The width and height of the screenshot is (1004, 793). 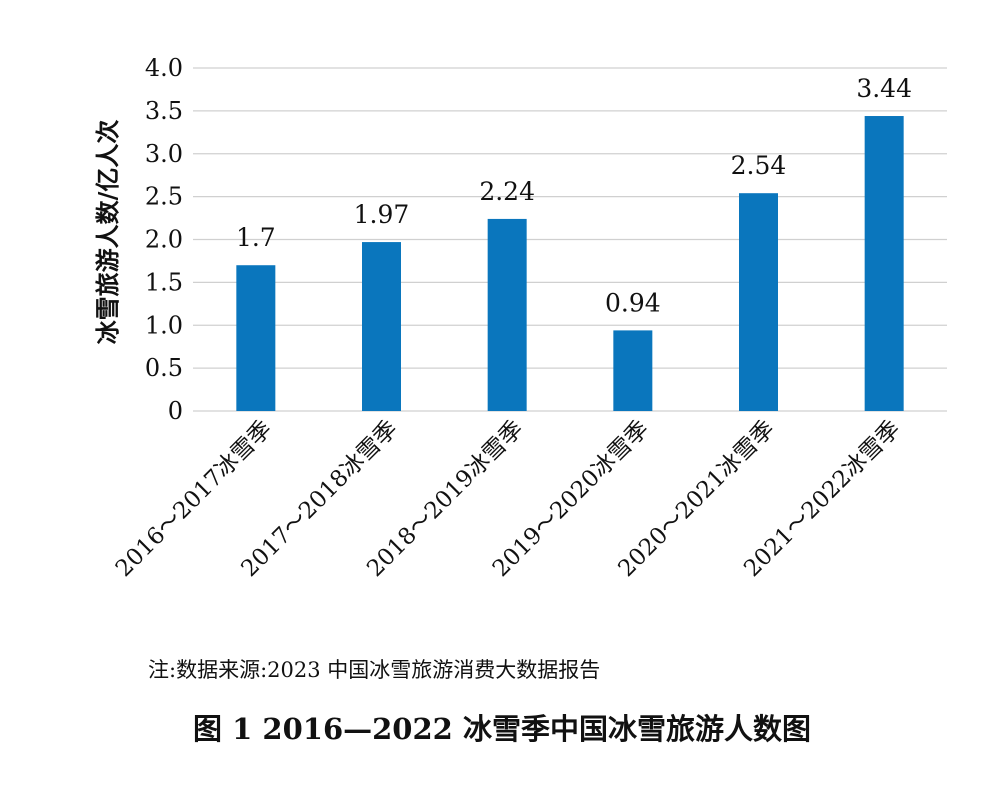 What do you see at coordinates (164, 325) in the screenshot?
I see `y-tick-label: 1.0` at bounding box center [164, 325].